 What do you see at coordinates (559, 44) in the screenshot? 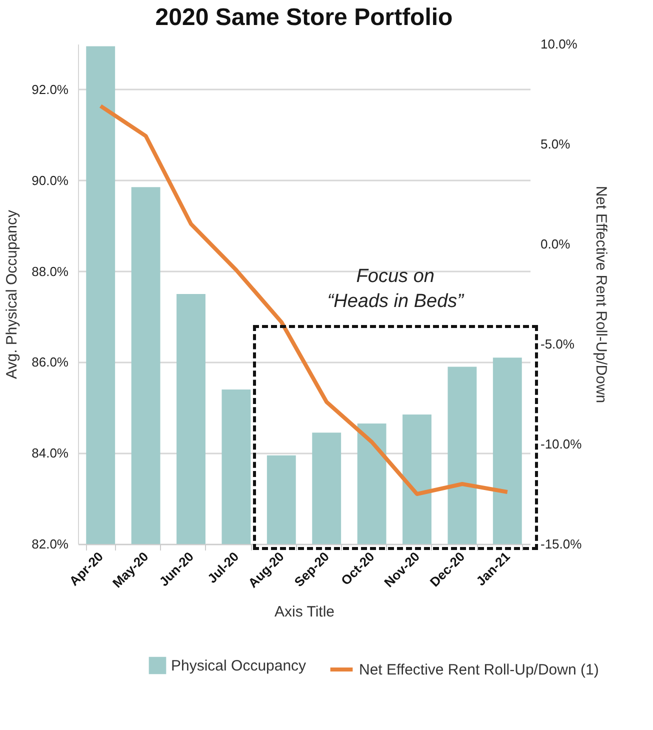
I see `y2-tick-label: 10.0%` at bounding box center [559, 44].